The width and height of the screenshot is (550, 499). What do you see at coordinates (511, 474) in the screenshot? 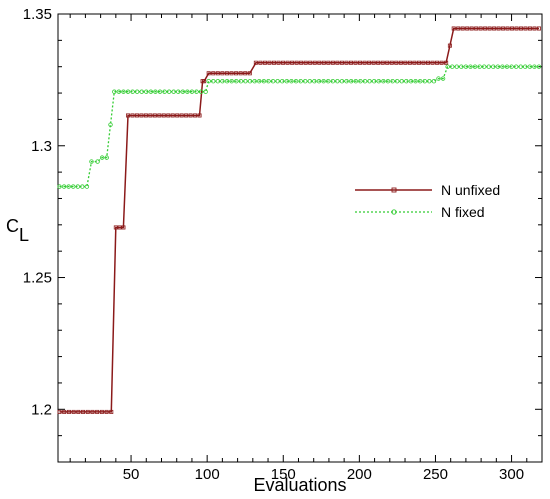
I see `x-tick-label: 300` at bounding box center [511, 474].